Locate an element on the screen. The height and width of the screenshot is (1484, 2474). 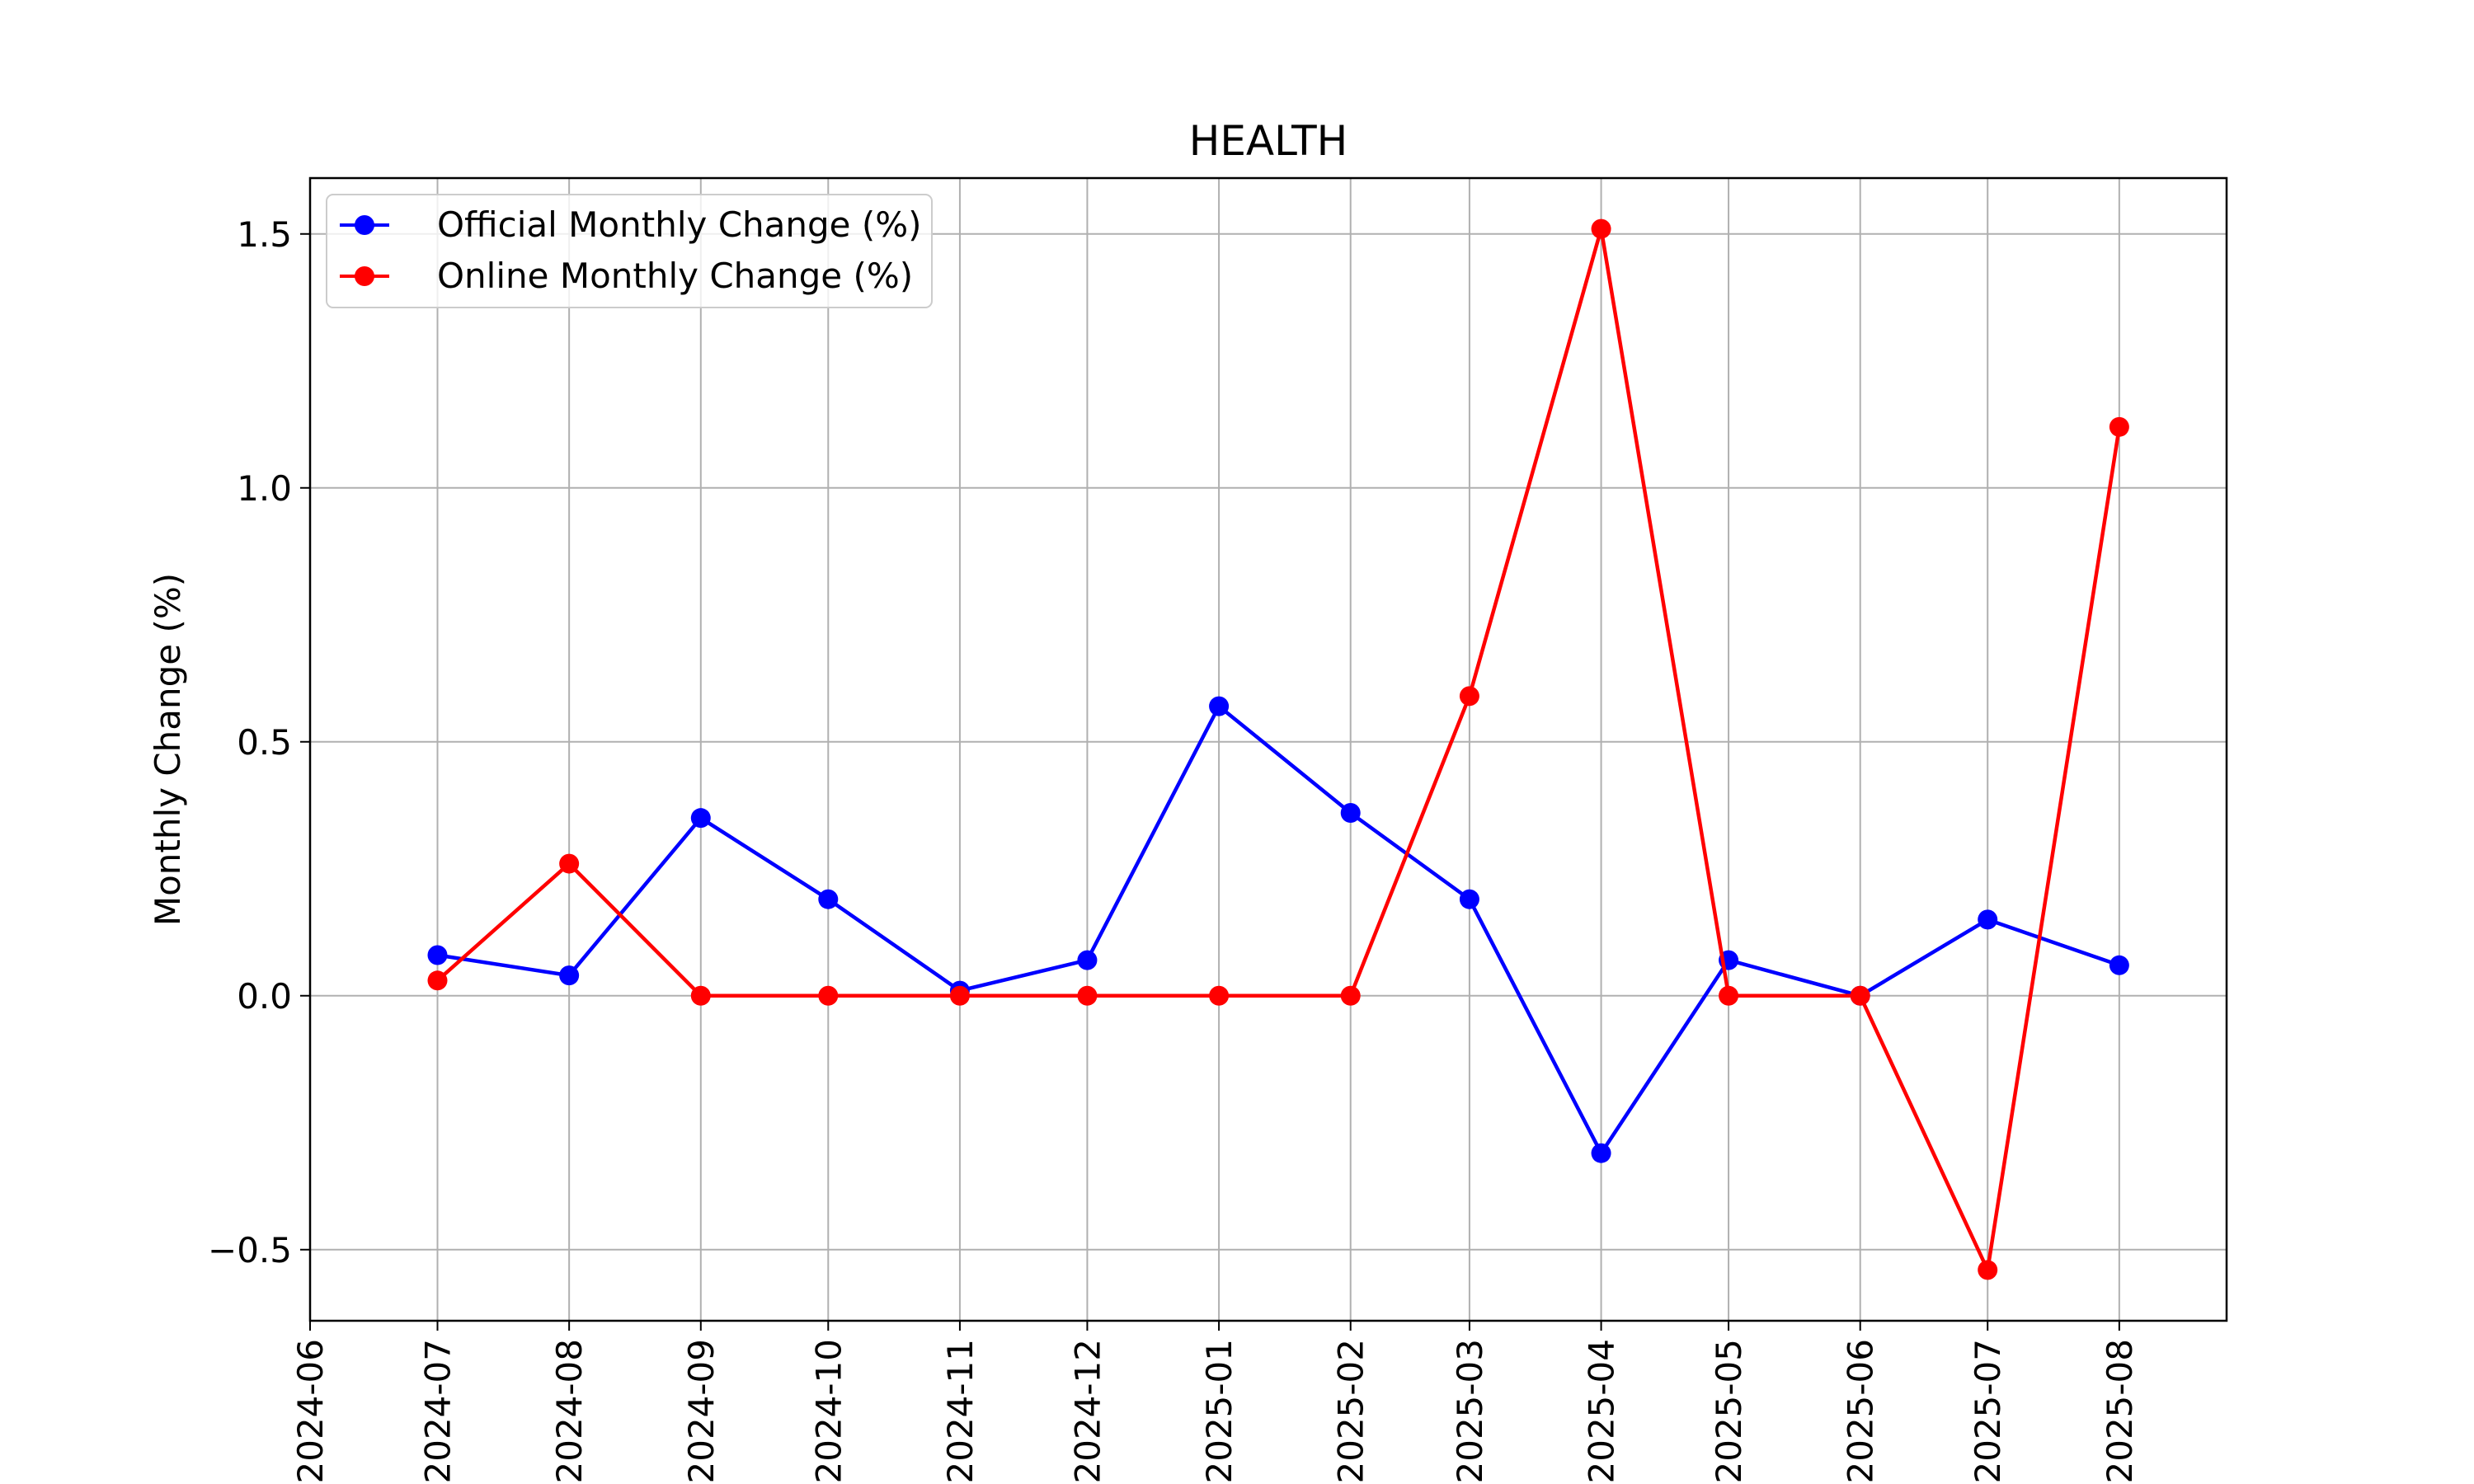
x-tick-label: 2024-06 is located at coordinates (310, 1411).